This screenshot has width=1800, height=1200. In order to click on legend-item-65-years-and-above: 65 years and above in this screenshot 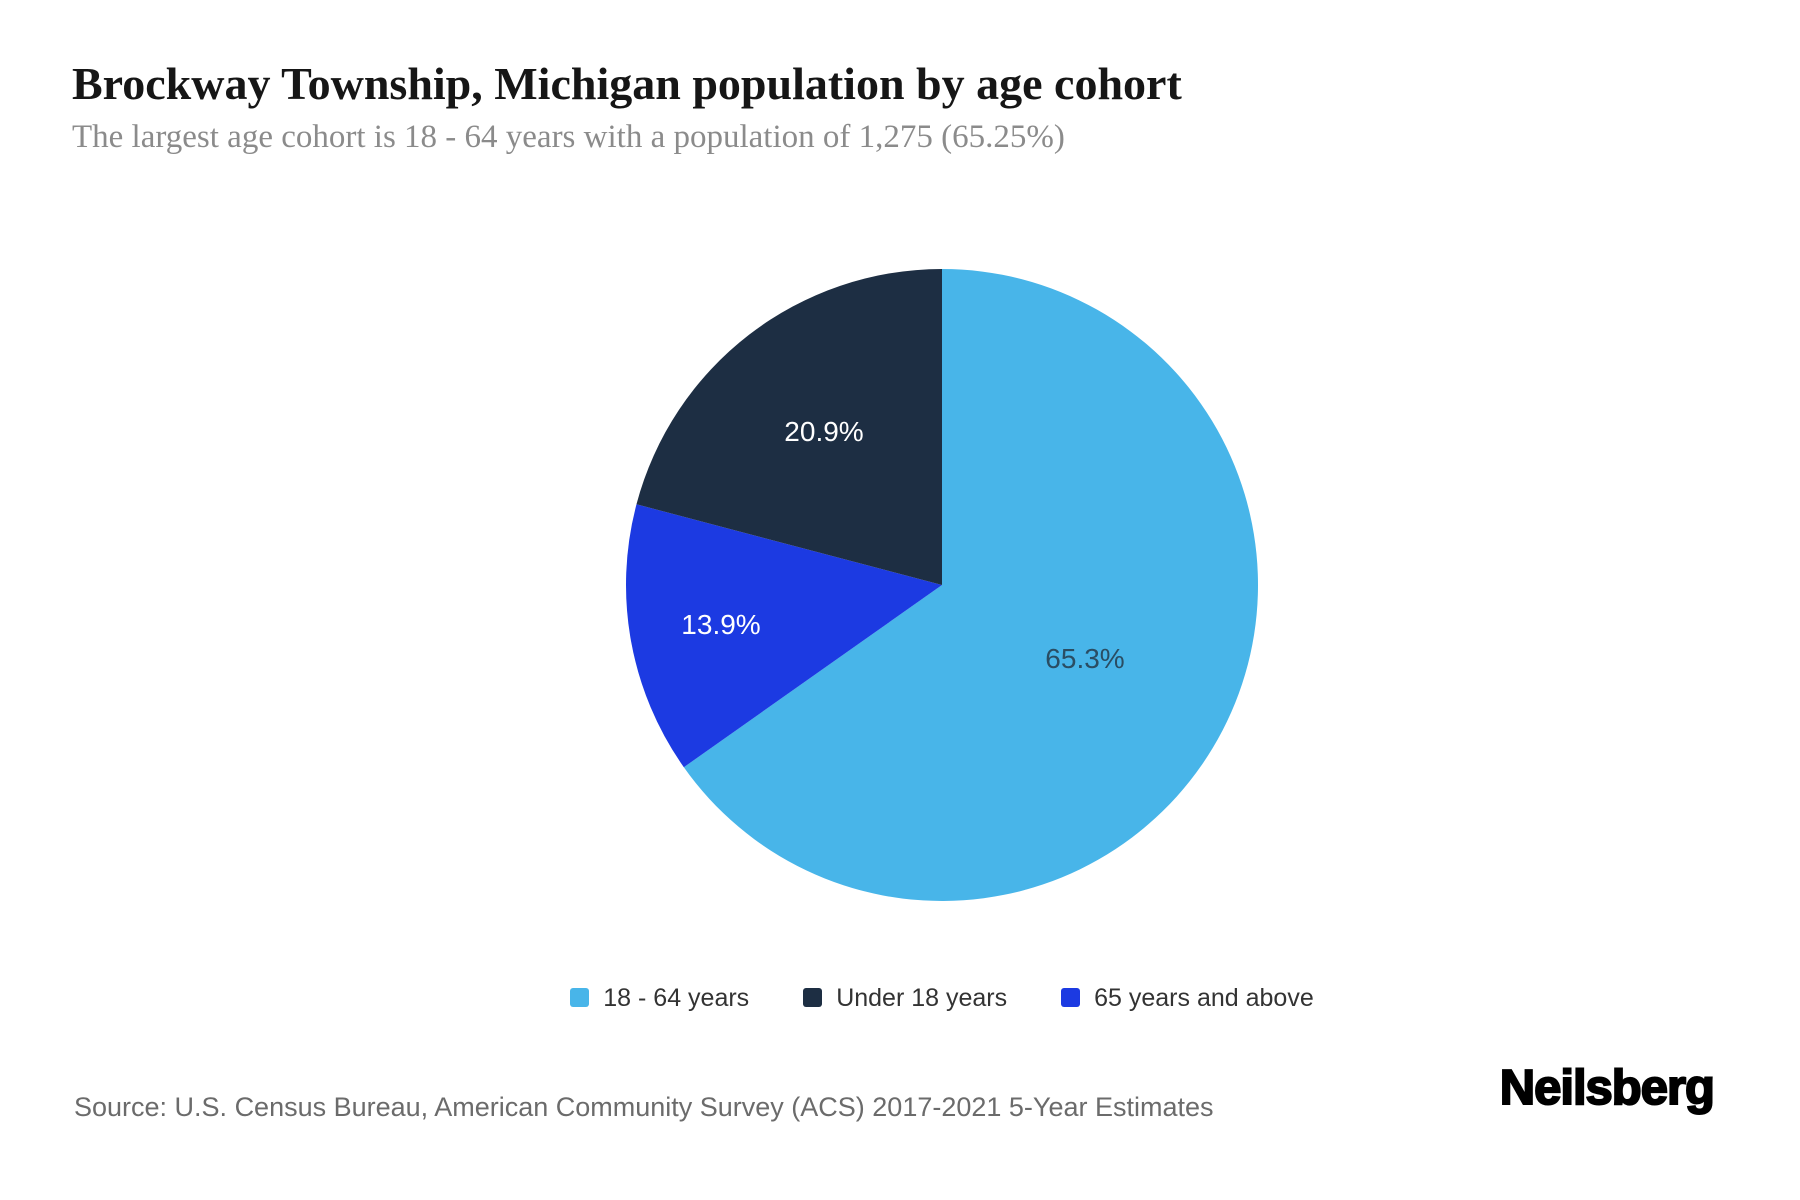, I will do `click(1187, 997)`.